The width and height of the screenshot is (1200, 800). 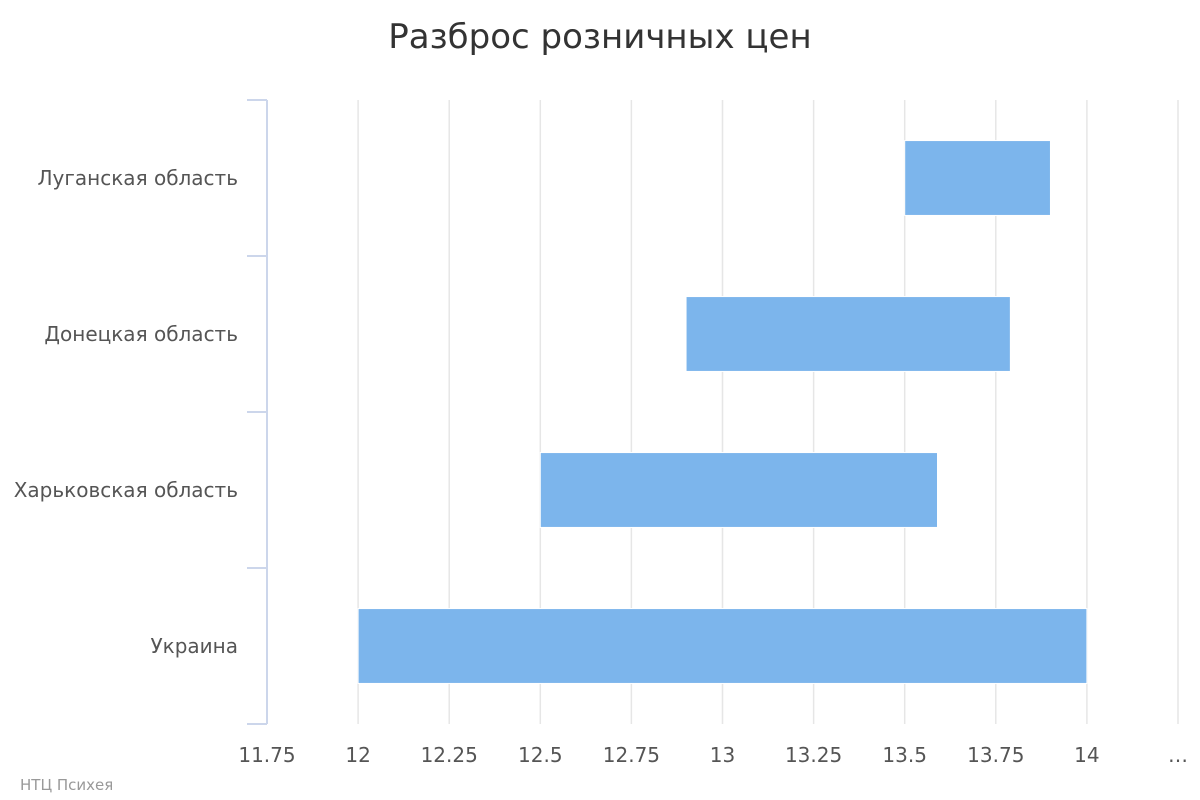 What do you see at coordinates (126, 490) in the screenshot?
I see `category-label: Харьковская область` at bounding box center [126, 490].